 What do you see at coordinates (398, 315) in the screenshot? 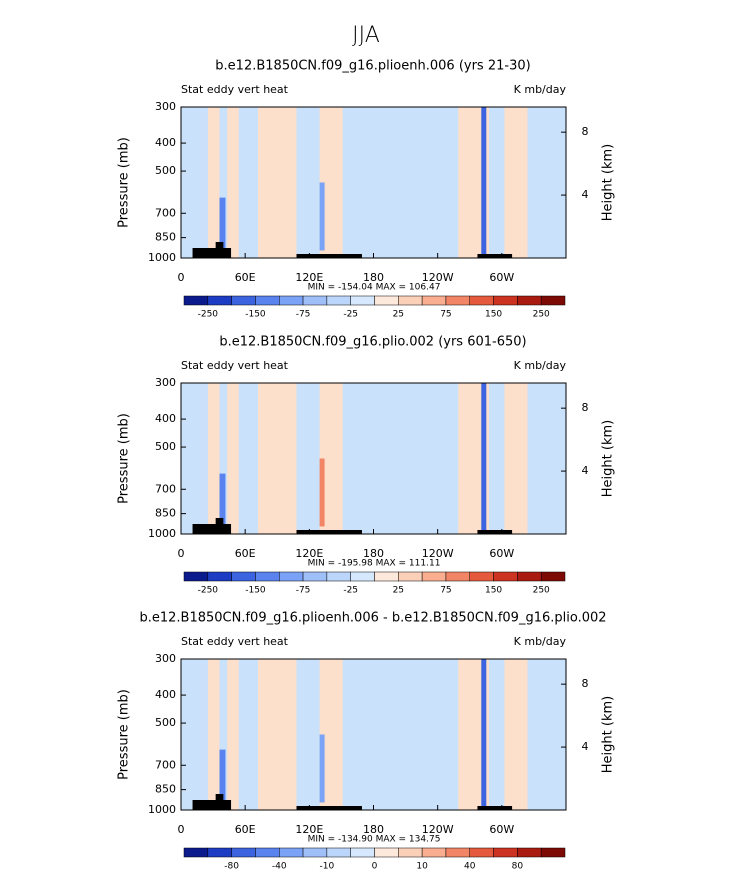
I see `colorbar-label: 25` at bounding box center [398, 315].